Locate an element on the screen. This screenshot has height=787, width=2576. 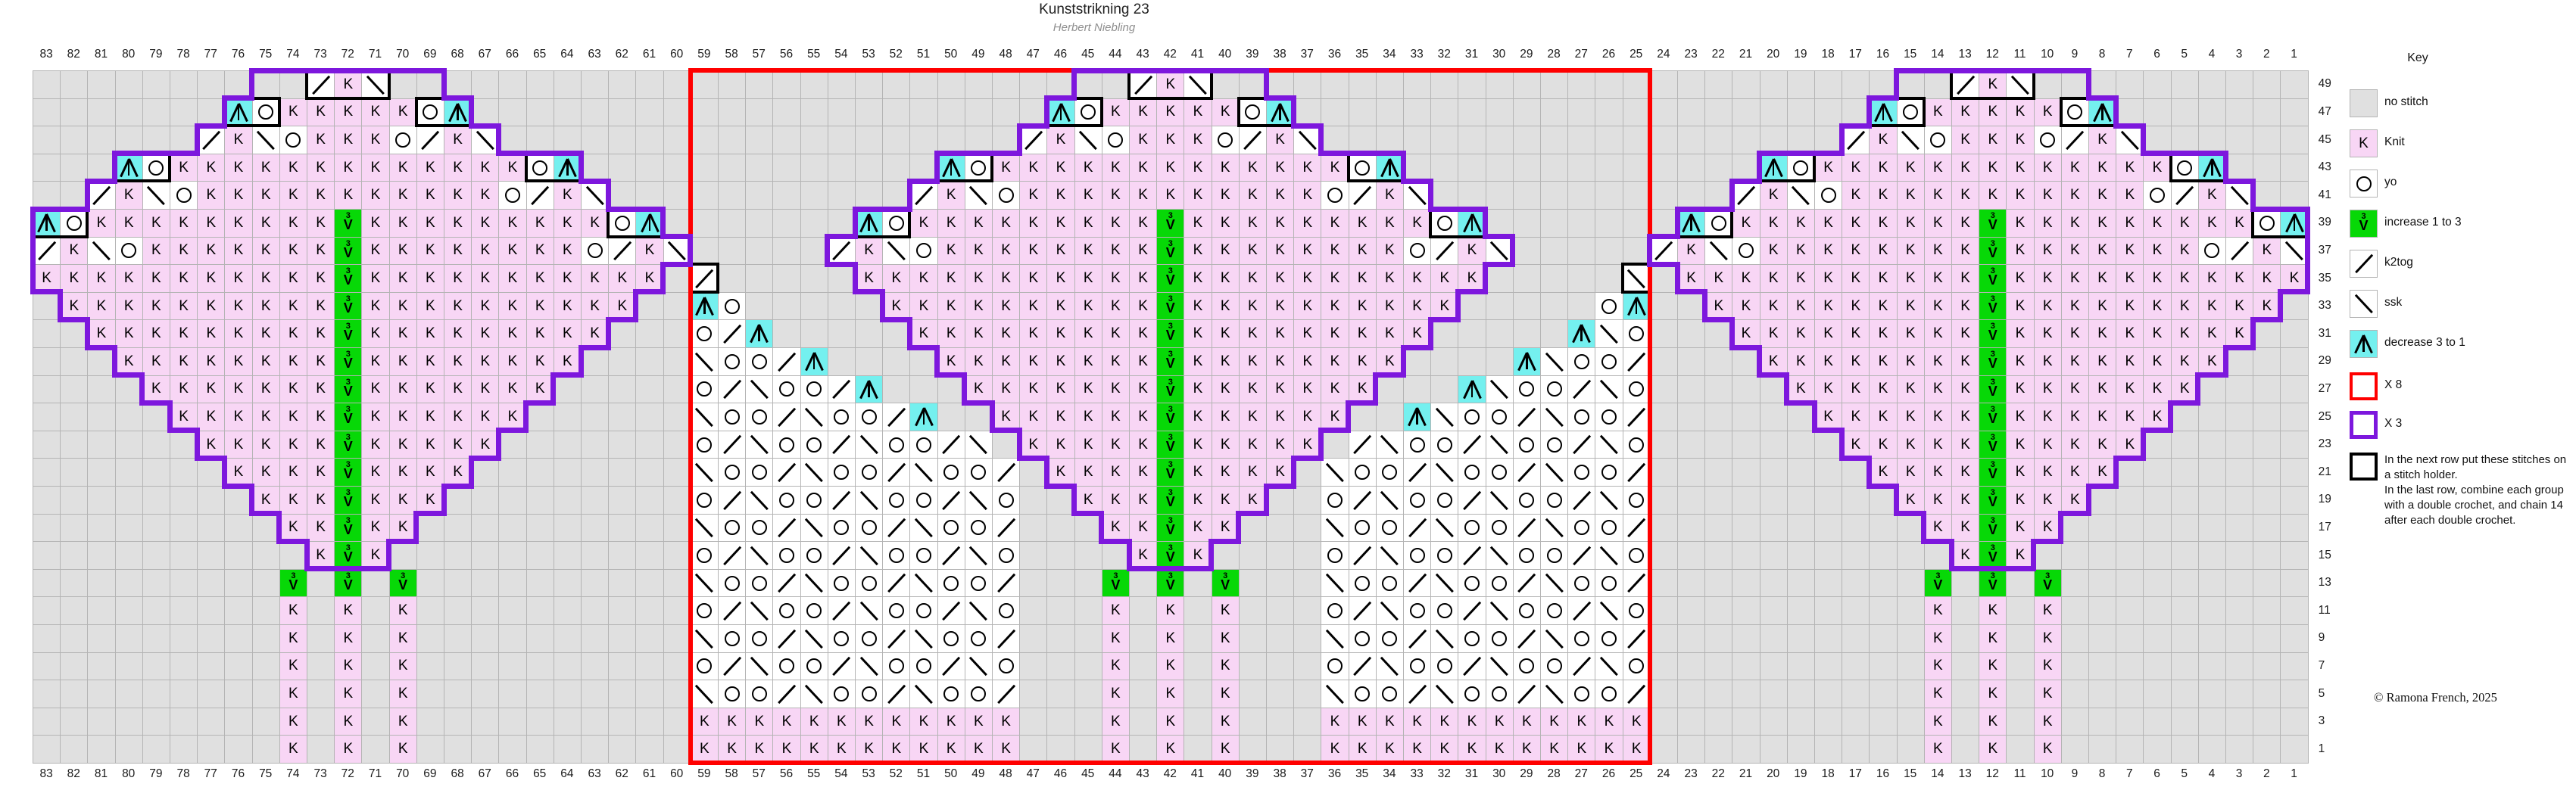
column-label-top: 33 is located at coordinates (1417, 54).